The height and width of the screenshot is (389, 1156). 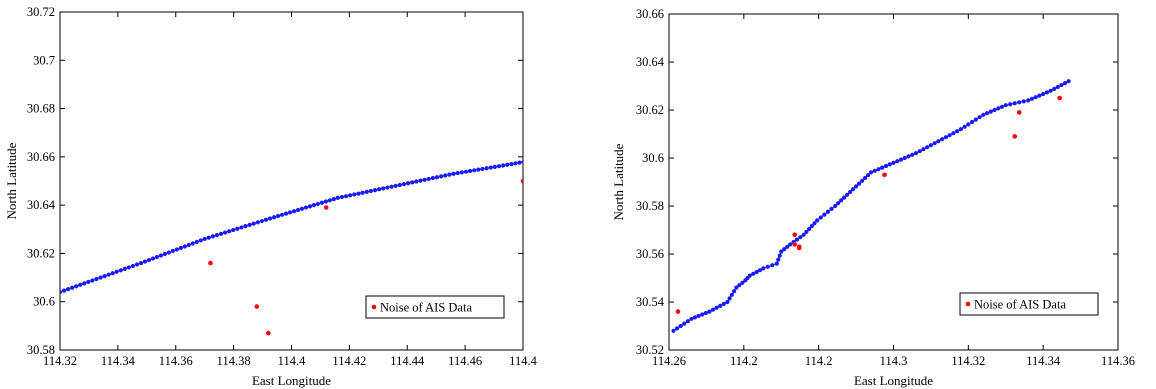 What do you see at coordinates (41, 350) in the screenshot?
I see `y-tick-label: 30.58` at bounding box center [41, 350].